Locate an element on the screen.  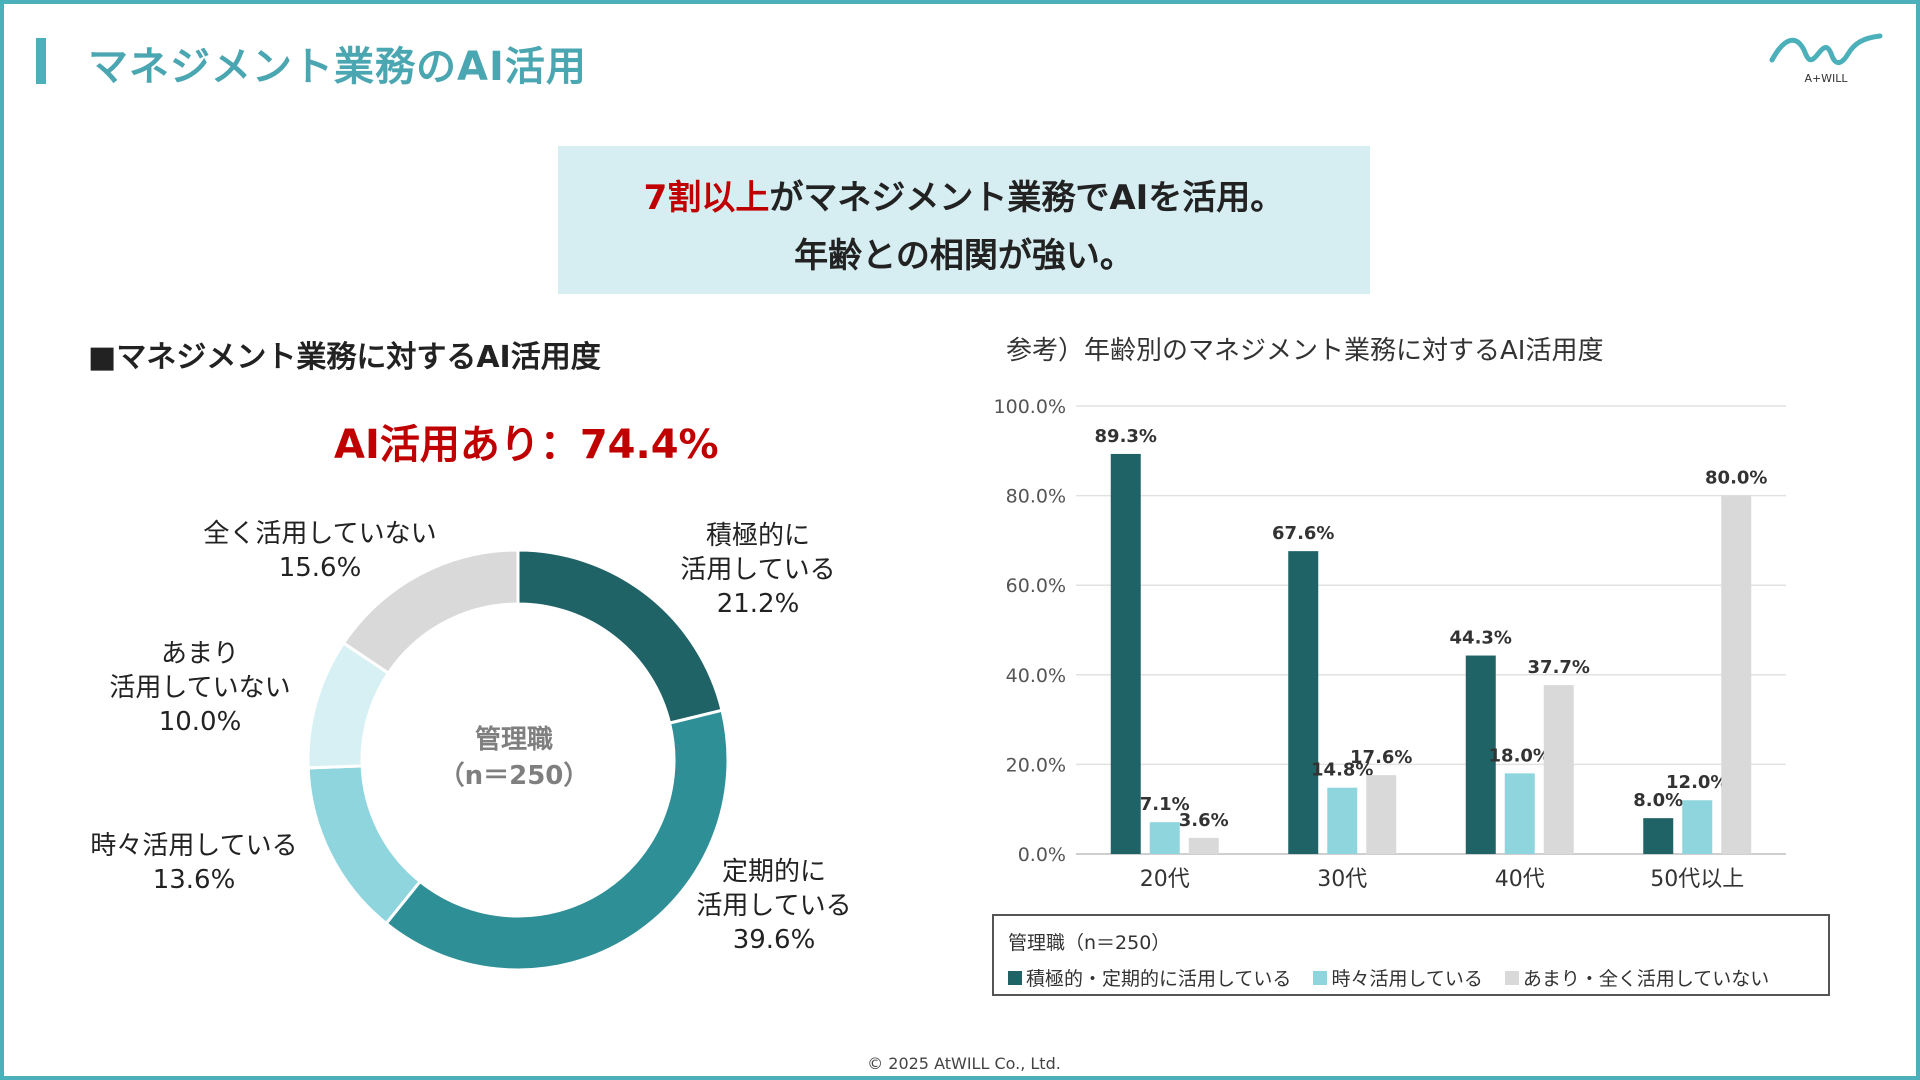
legend-items: 積極的・定期的に活用している 時々活用している あまり・全く活用していない is located at coordinates (1399, 977).